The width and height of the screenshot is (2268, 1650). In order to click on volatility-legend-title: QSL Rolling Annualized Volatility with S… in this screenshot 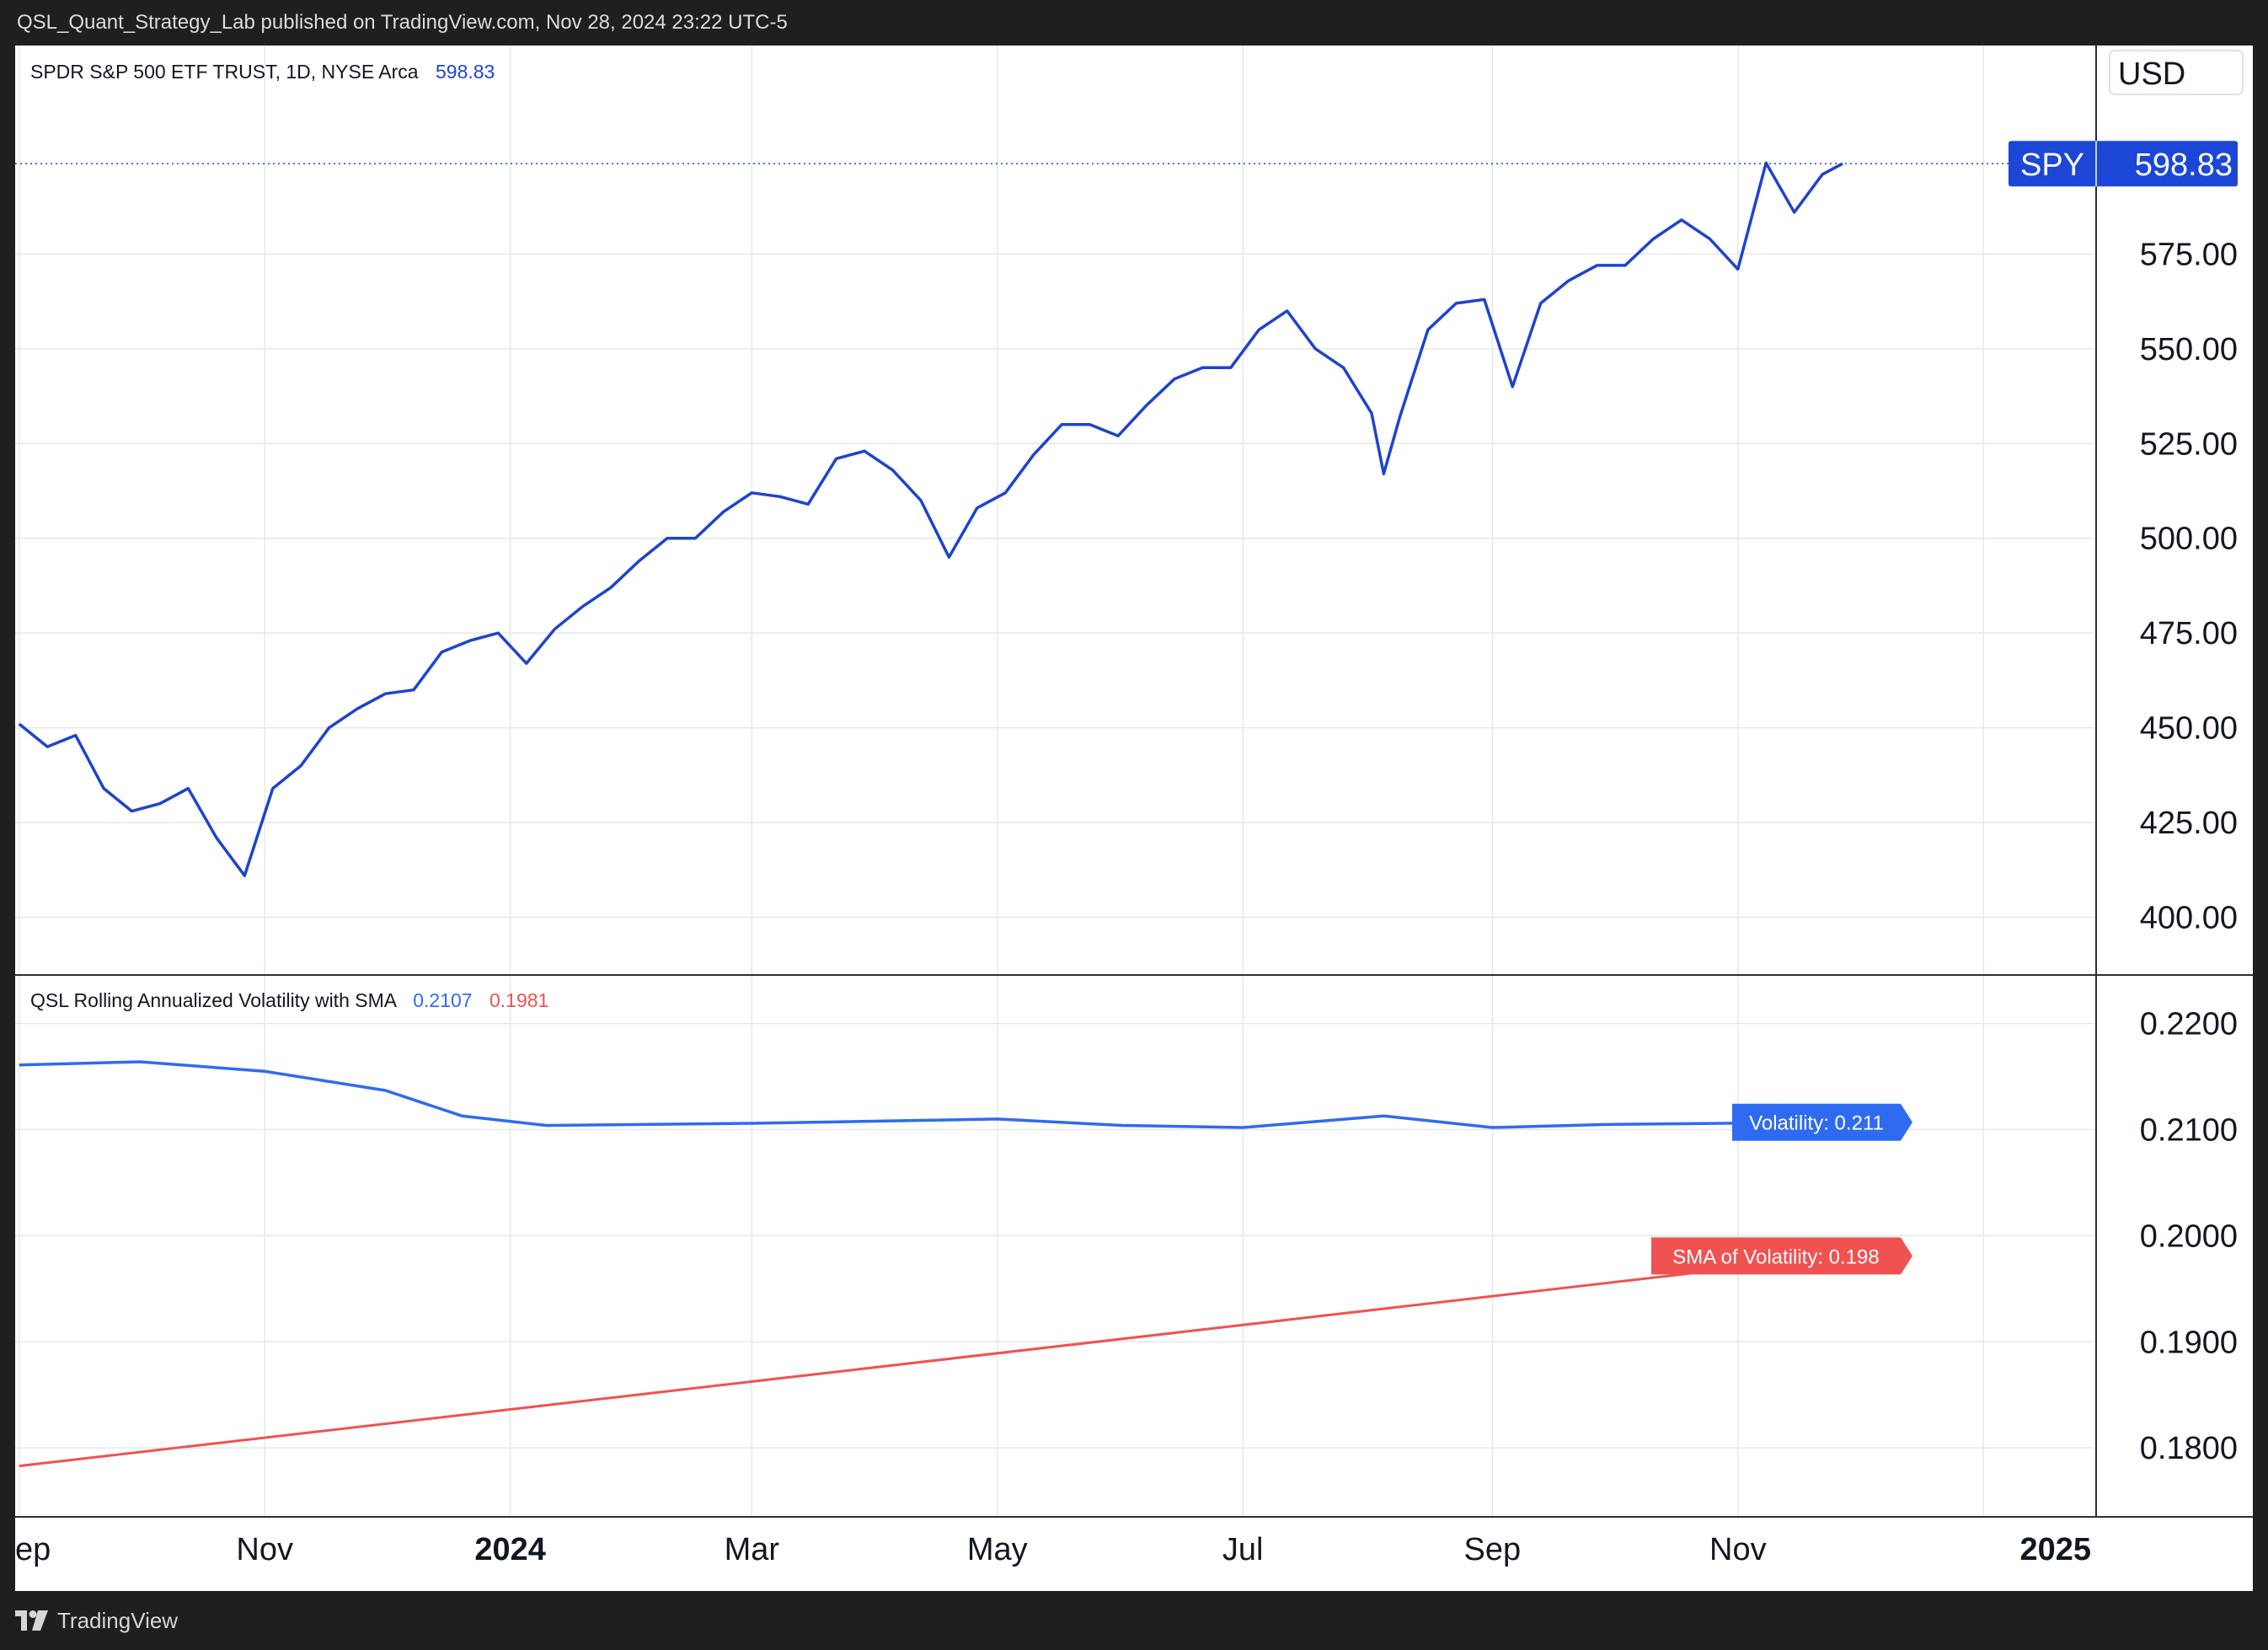, I will do `click(213, 1000)`.